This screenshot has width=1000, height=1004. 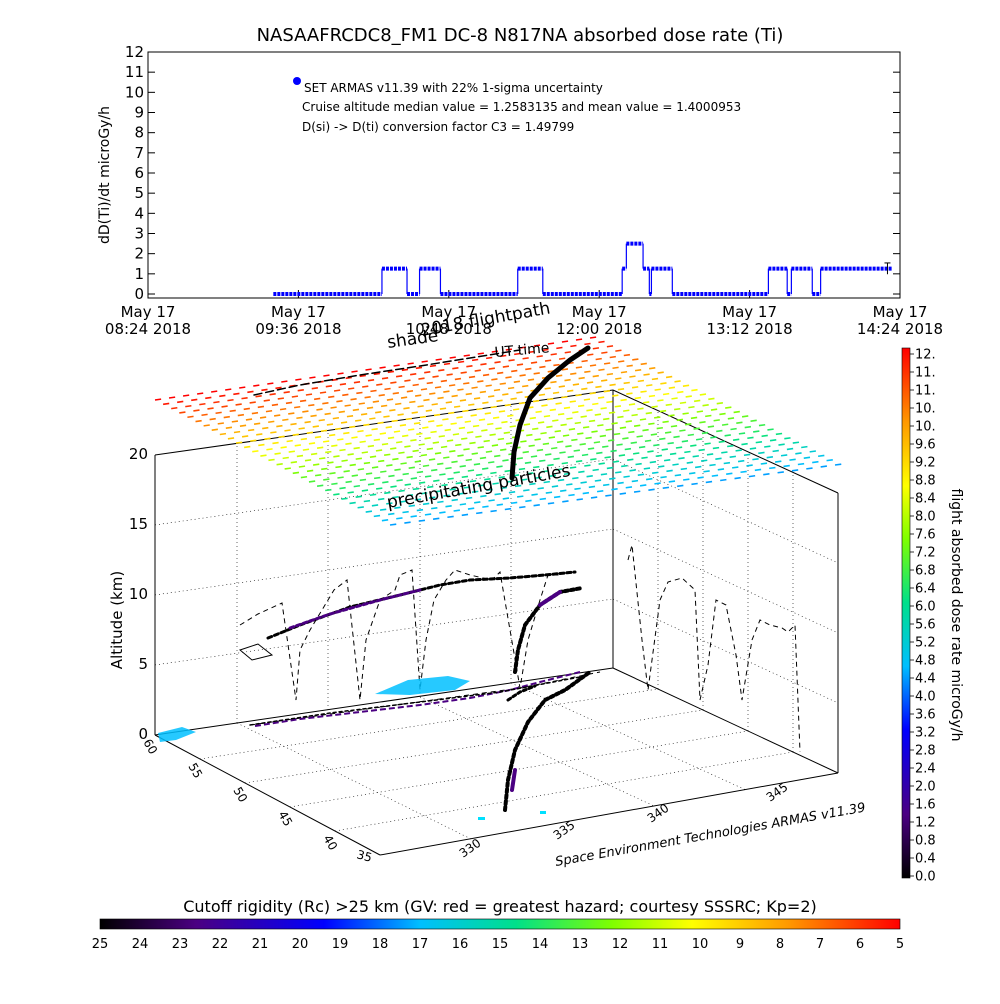 What do you see at coordinates (139, 113) in the screenshot?
I see `dose-y-tick-label: 9` at bounding box center [139, 113].